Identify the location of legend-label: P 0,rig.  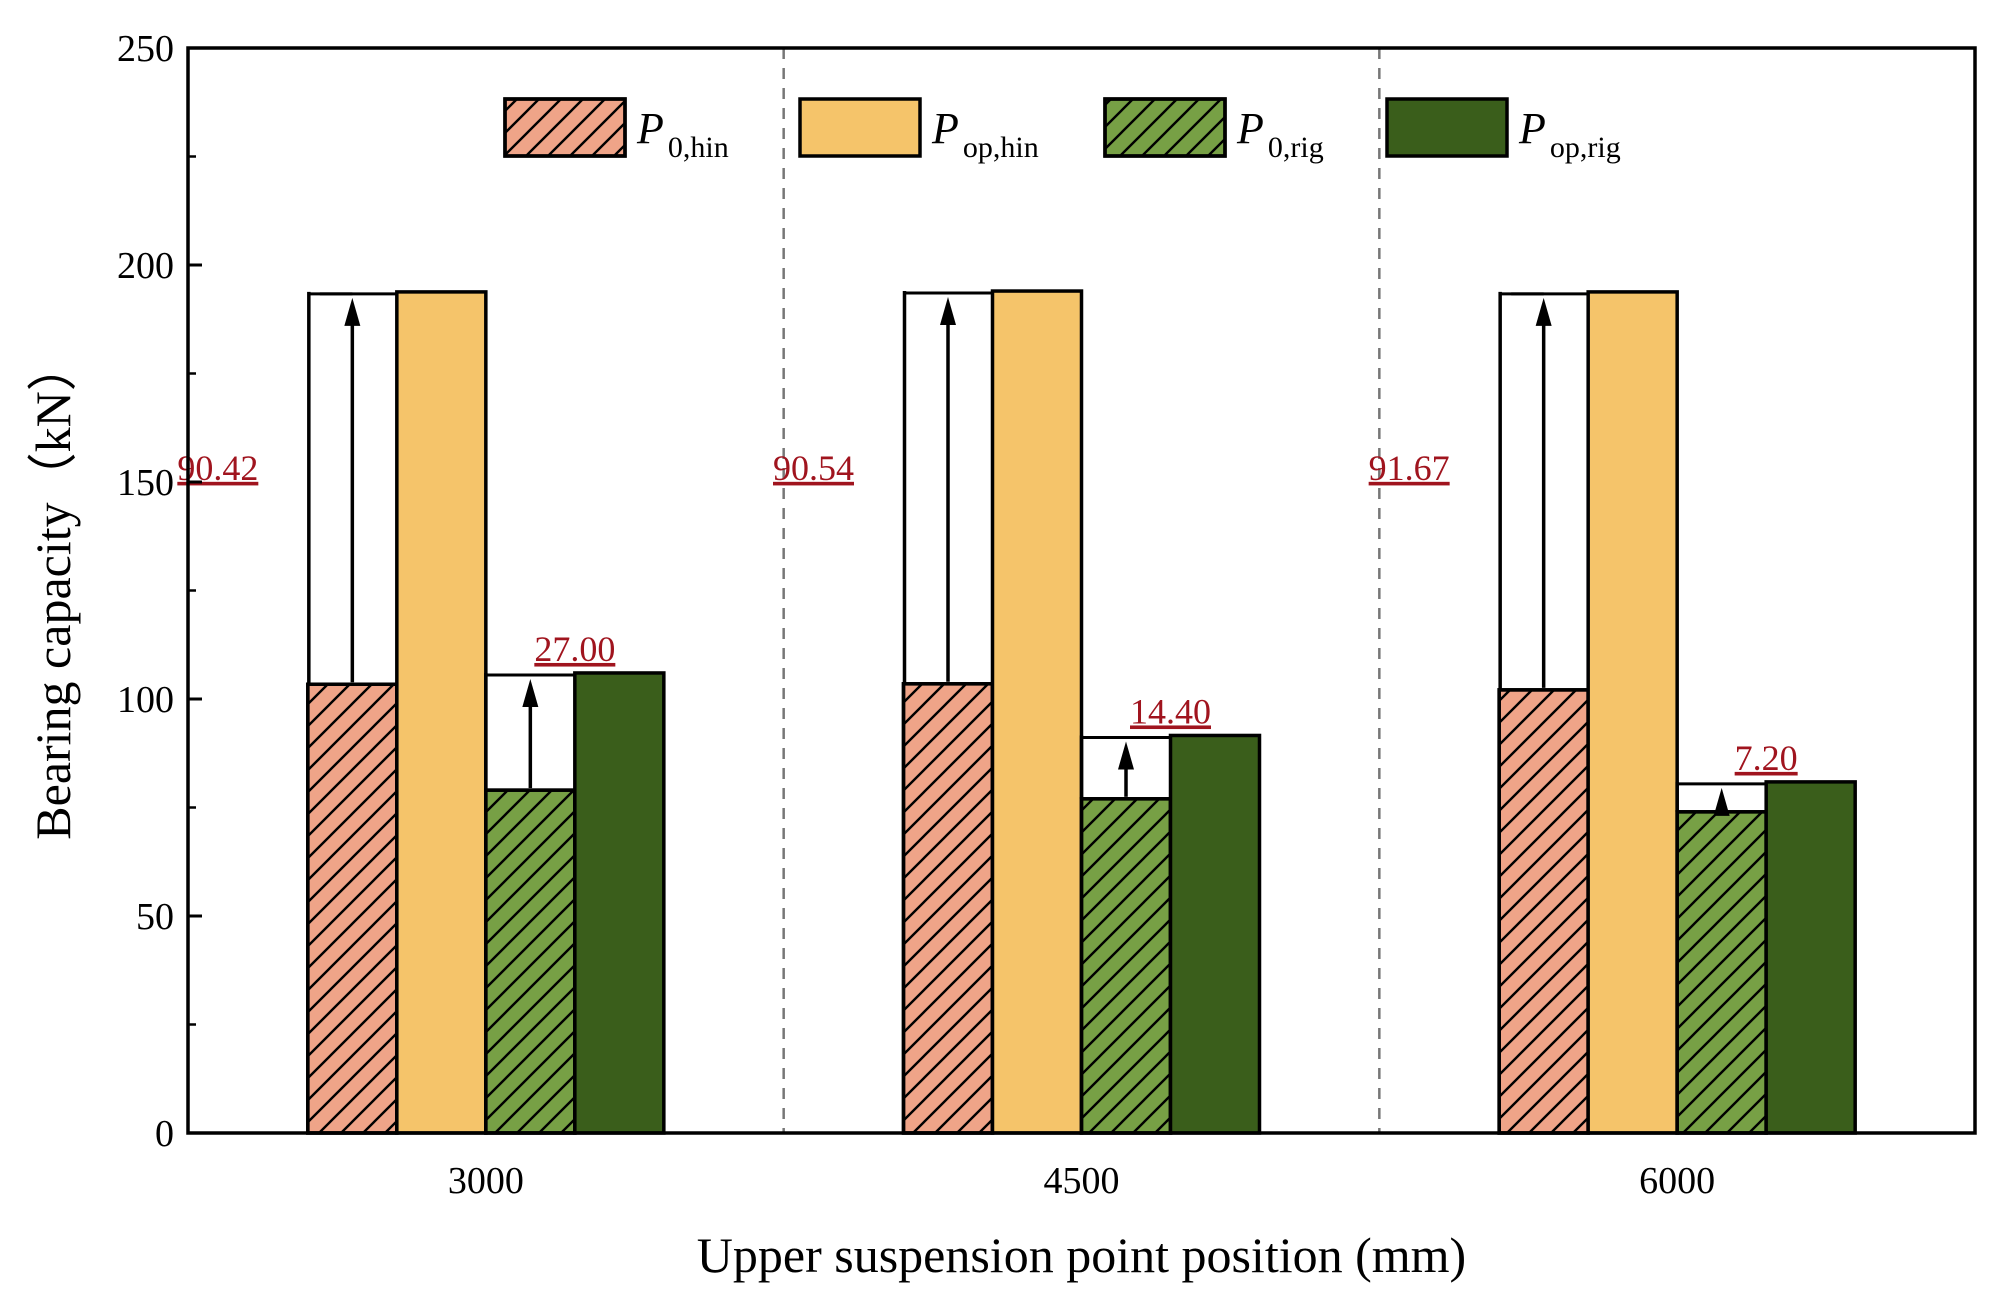
(1280, 134).